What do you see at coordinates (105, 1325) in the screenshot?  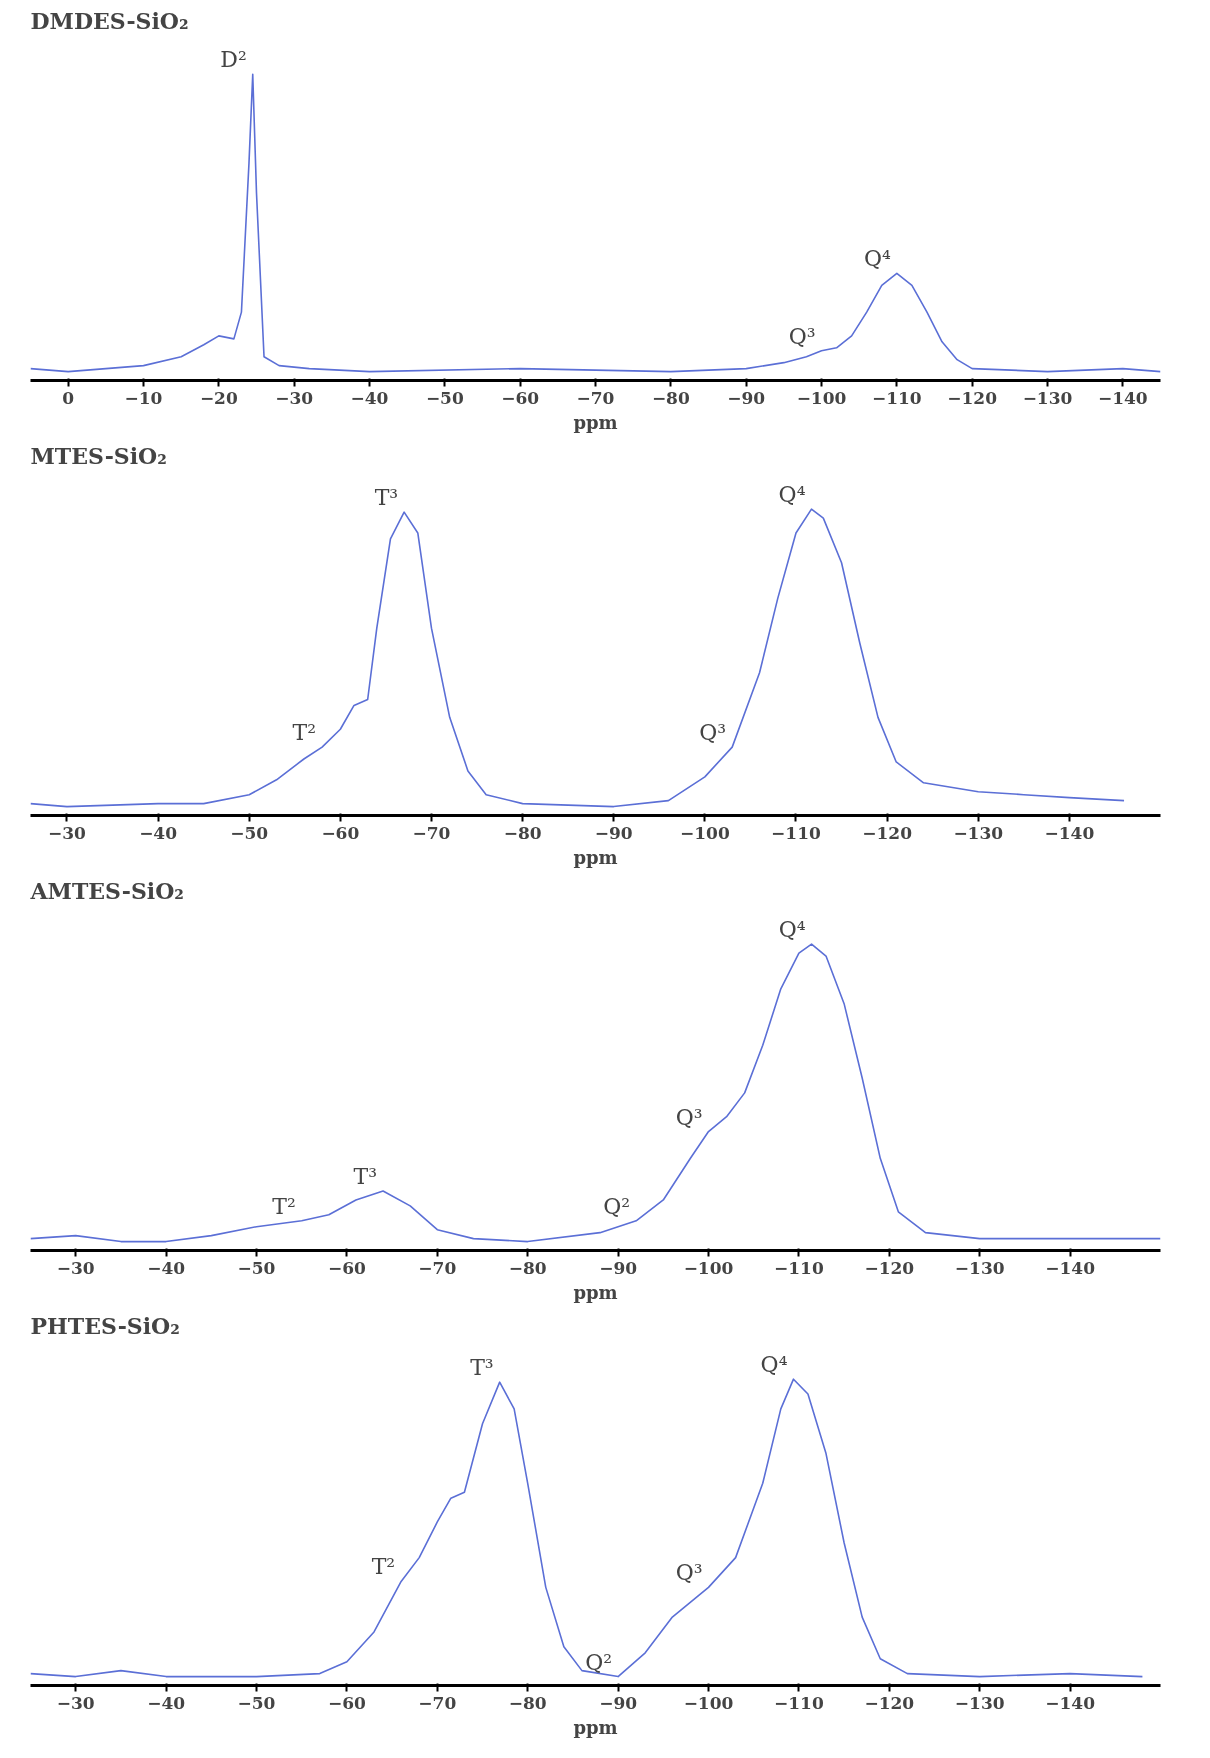 I see `chart-title: PHTES-SiO₂` at bounding box center [105, 1325].